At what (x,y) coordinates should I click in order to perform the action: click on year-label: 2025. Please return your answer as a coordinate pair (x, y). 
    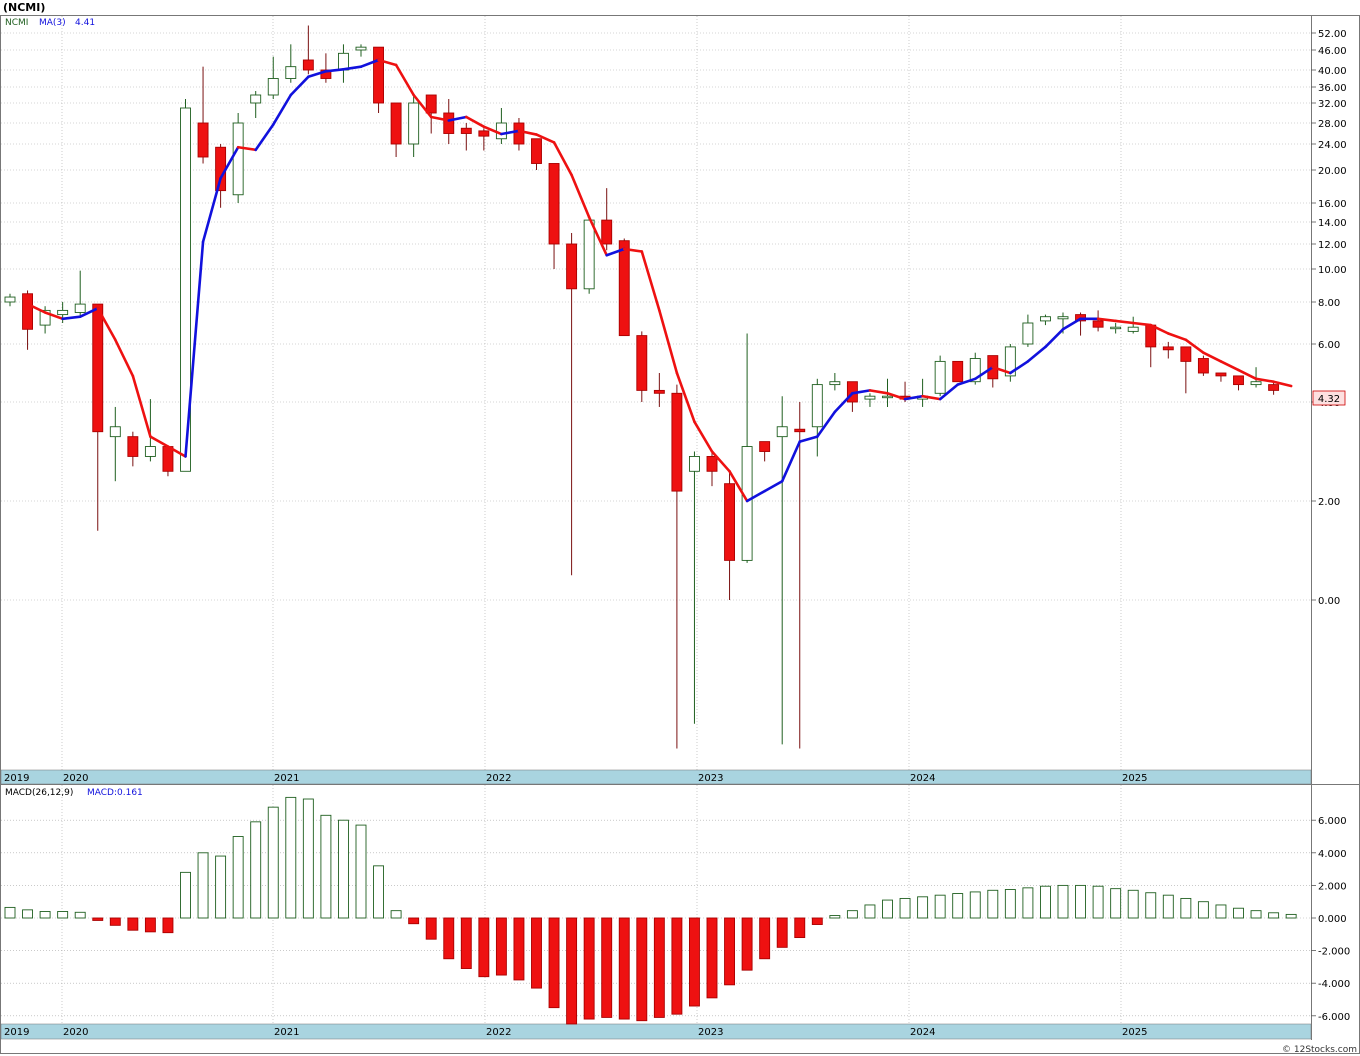
    Looking at the image, I should click on (1134, 1032).